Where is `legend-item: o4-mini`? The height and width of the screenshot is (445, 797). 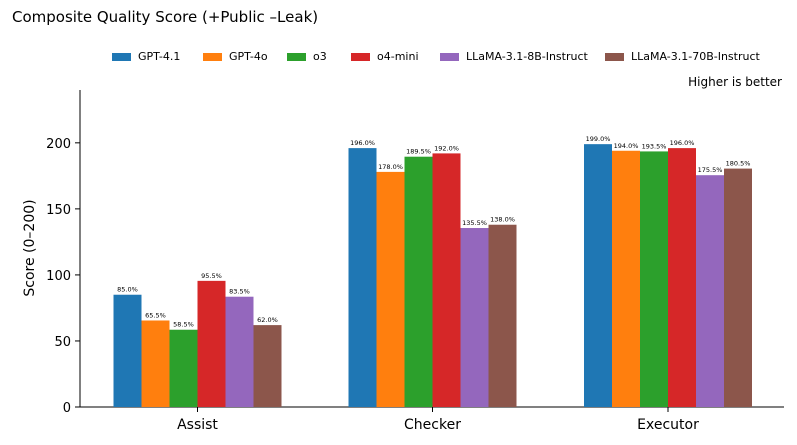 legend-item: o4-mini is located at coordinates (385, 56).